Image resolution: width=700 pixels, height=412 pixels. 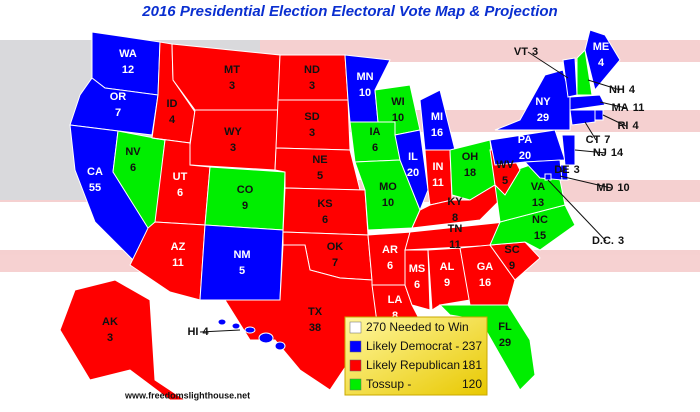 What do you see at coordinates (472, 384) in the screenshot?
I see `legend-value: 120` at bounding box center [472, 384].